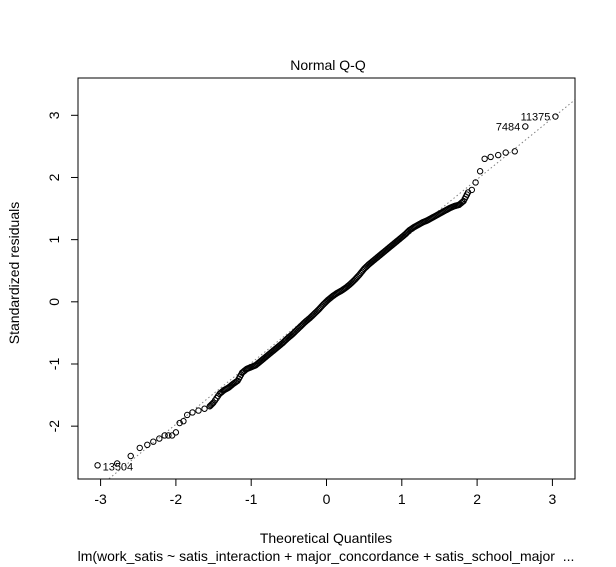 The height and width of the screenshot is (567, 616). I want to click on x-tick-label: -1, so click(251, 499).